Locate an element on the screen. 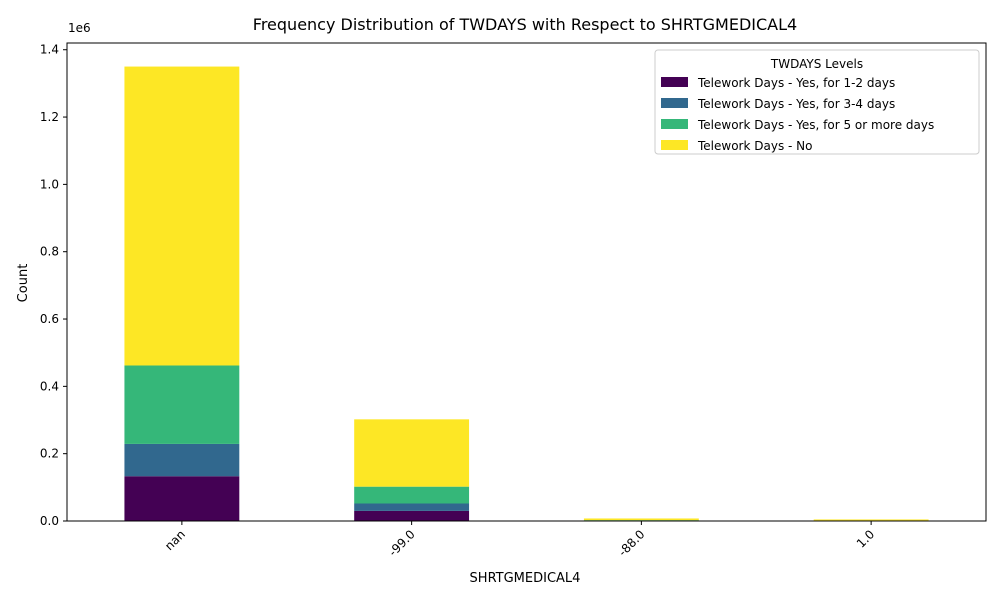 This screenshot has width=1000, height=604. legend-box is located at coordinates (817, 102).